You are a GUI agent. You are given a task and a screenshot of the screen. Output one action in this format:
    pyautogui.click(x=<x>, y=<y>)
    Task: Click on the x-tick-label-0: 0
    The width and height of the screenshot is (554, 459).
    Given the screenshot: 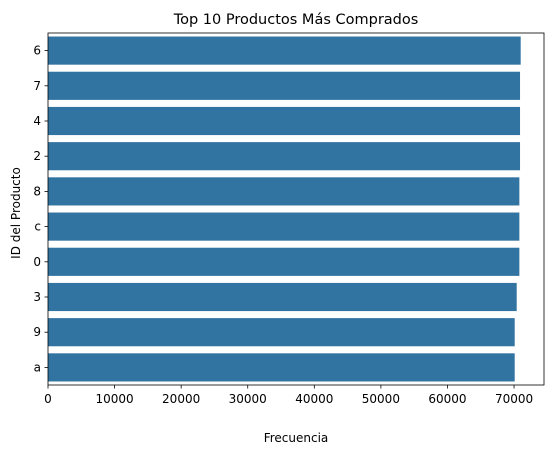 What is the action you would take?
    pyautogui.click(x=48, y=399)
    